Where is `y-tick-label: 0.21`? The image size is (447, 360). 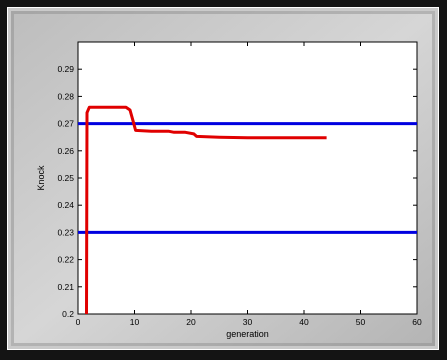
y-tick-label: 0.21 is located at coordinates (65, 287).